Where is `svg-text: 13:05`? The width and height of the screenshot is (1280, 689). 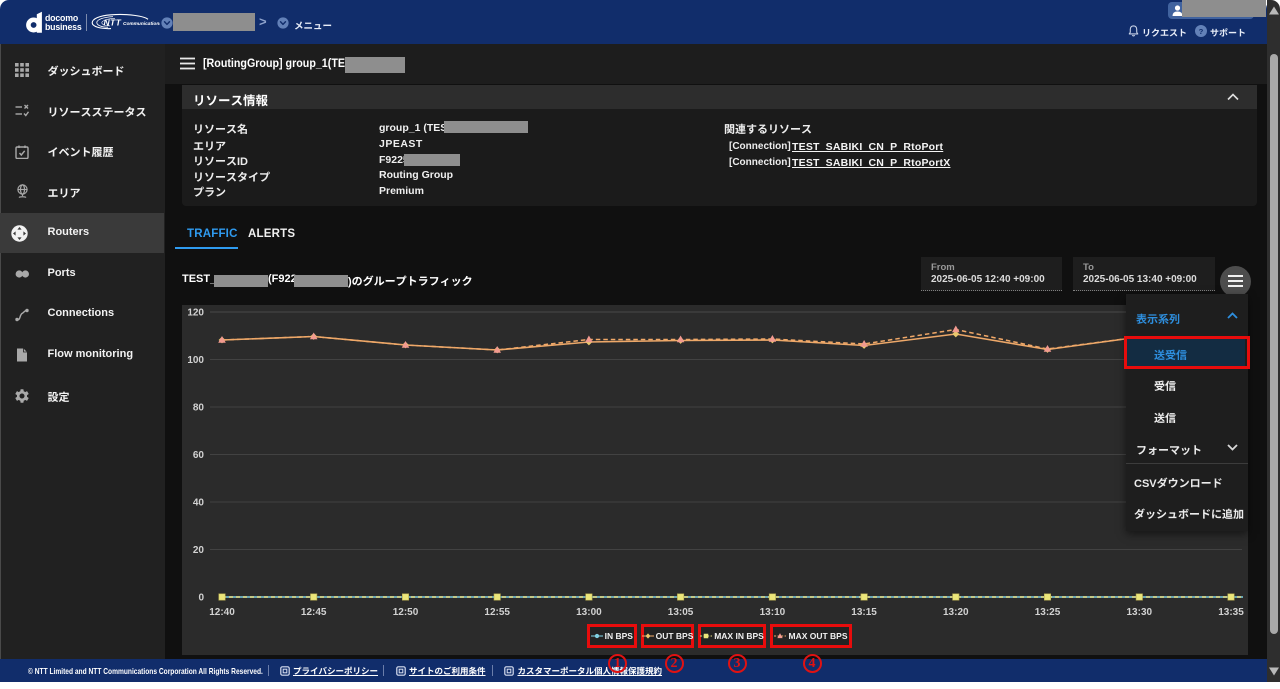
svg-text: 13:05 is located at coordinates (681, 612).